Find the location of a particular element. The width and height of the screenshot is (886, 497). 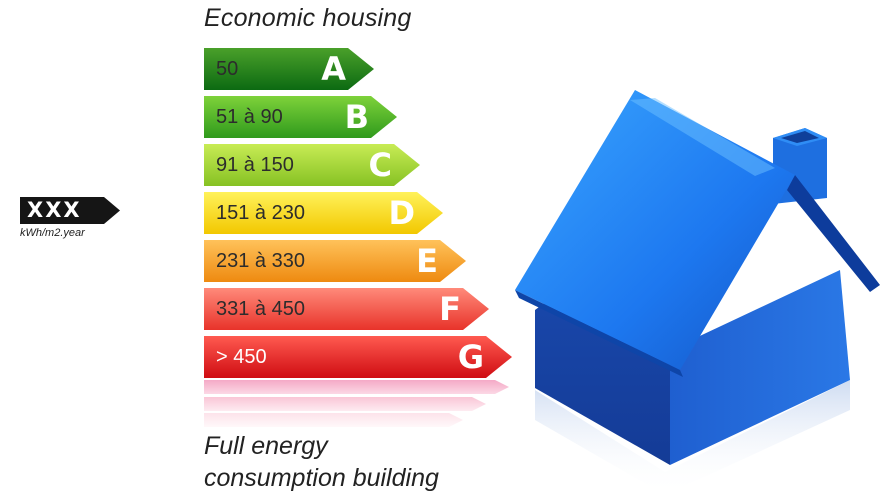

band-c-range: 91 à 150 is located at coordinates (255, 165).